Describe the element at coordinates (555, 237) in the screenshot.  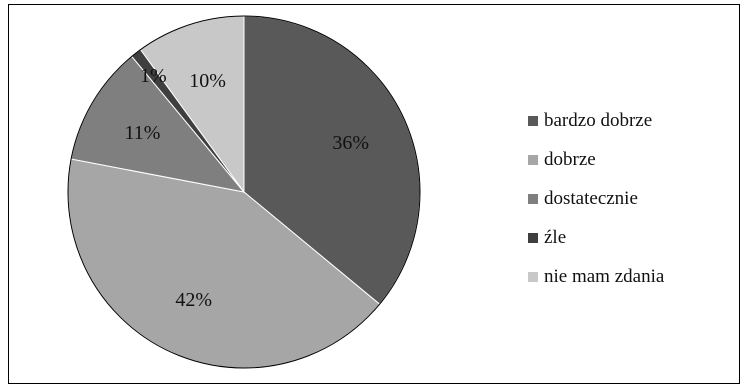
I see `legend-label: źle` at that location.